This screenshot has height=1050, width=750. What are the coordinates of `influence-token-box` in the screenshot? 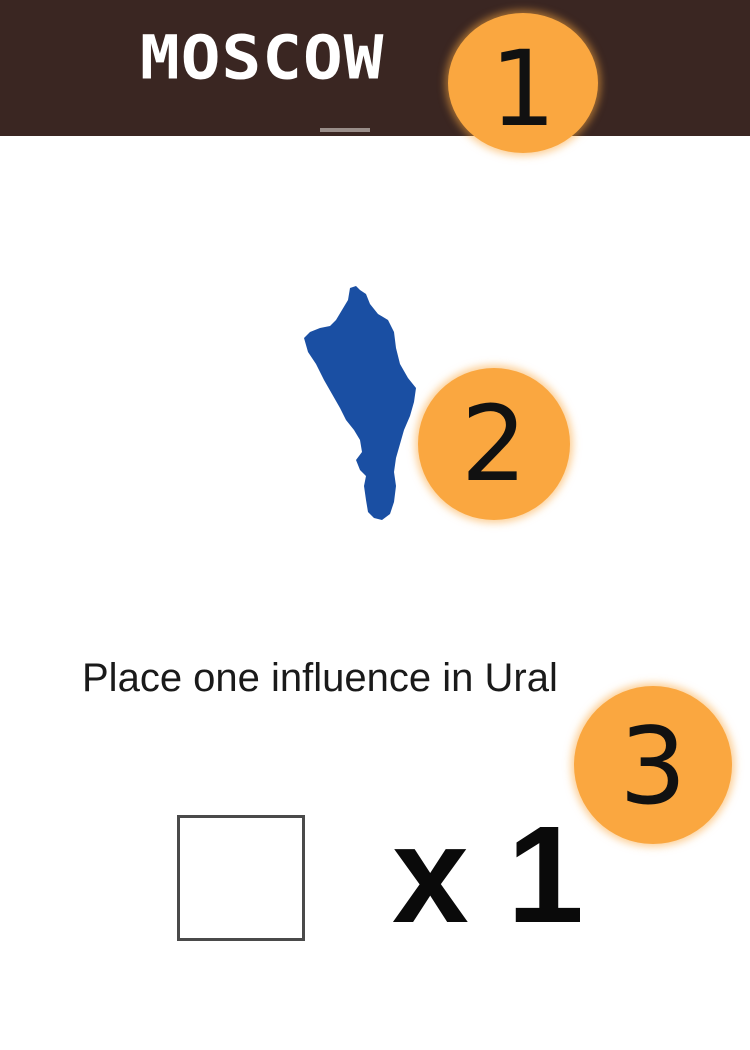 It's located at (241, 878).